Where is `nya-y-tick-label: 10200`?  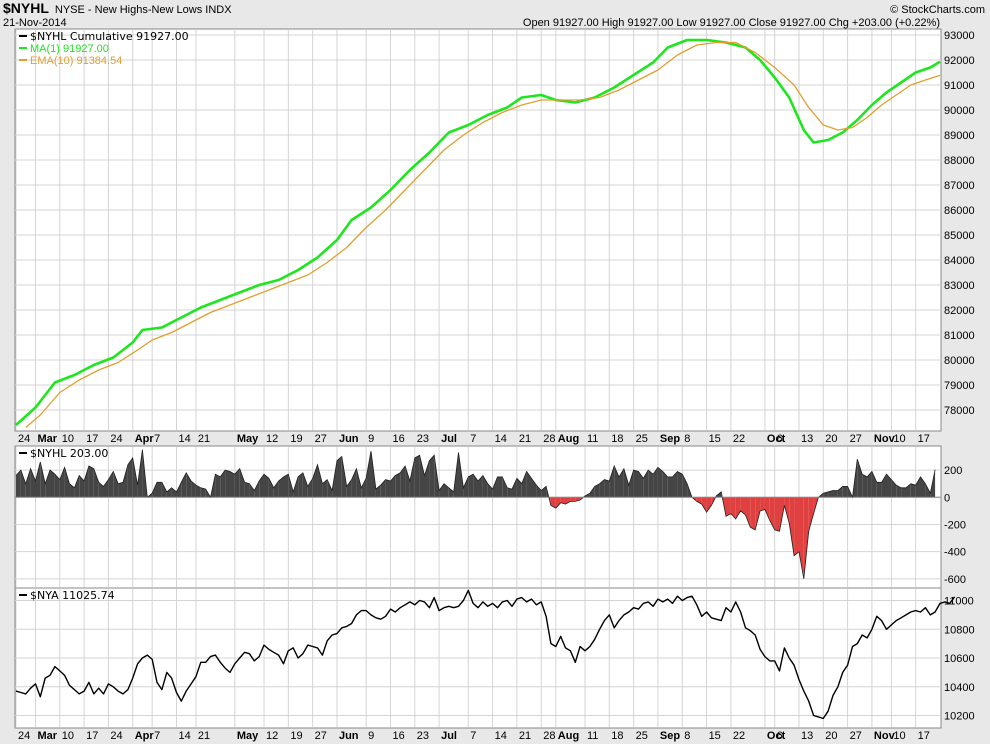
nya-y-tick-label: 10200 is located at coordinates (959, 717).